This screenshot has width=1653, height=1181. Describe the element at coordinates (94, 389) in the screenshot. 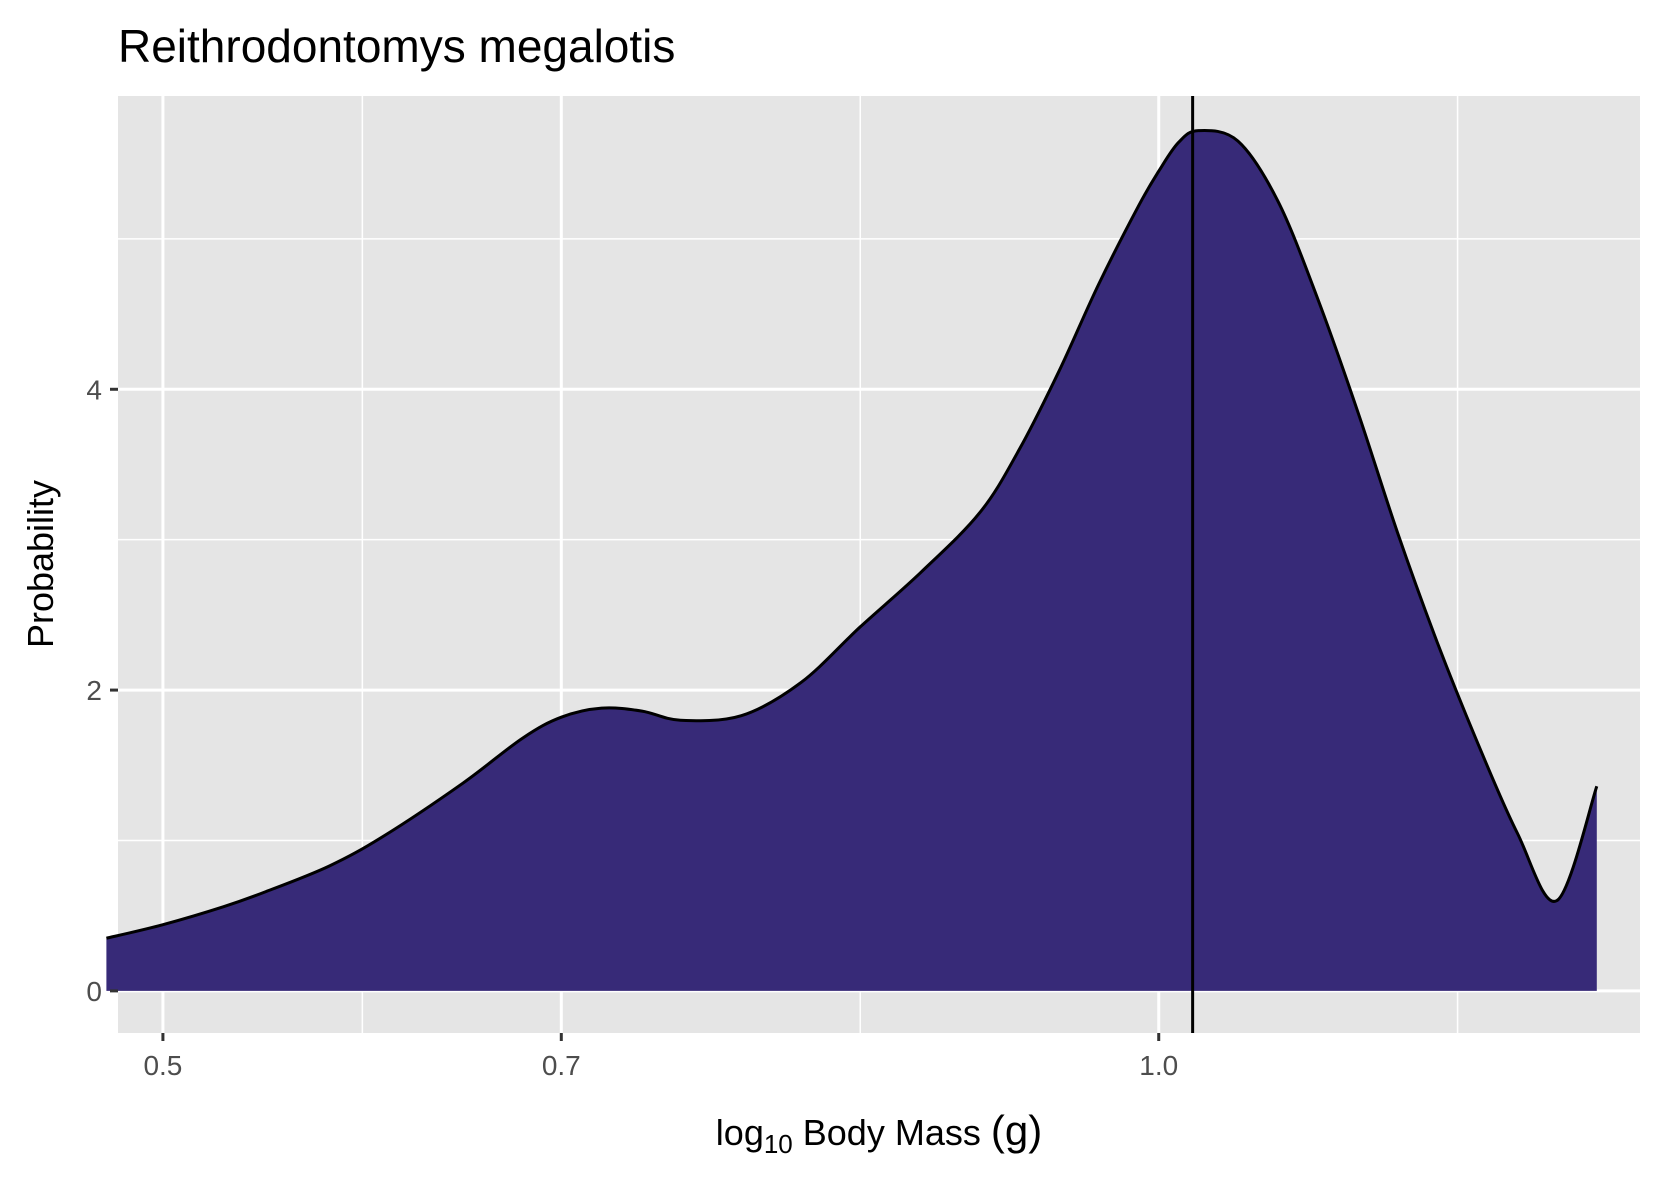

I see `y-tick-label-2: 4` at that location.